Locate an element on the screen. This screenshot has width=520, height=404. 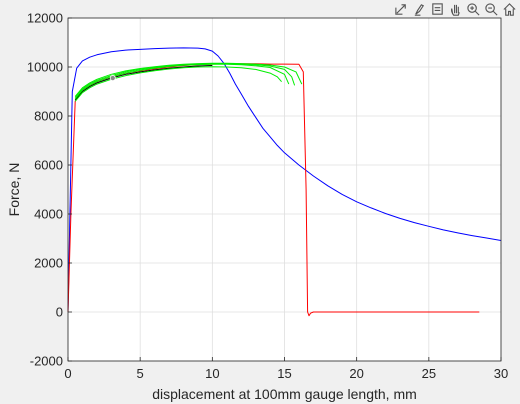
y-tick-label: 8000 is located at coordinates (48, 116).